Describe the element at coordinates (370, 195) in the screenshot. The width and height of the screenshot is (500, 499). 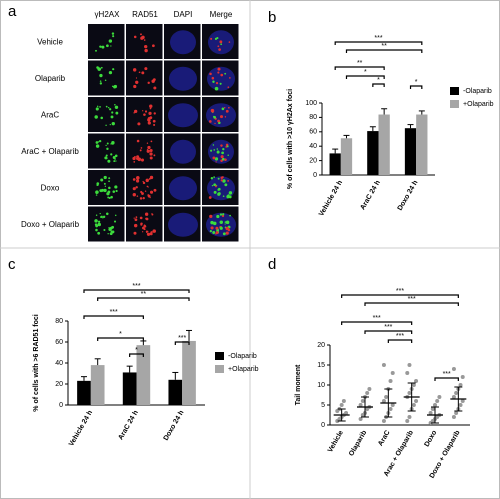
I see `x-tick-label: AraC 24 h` at that location.